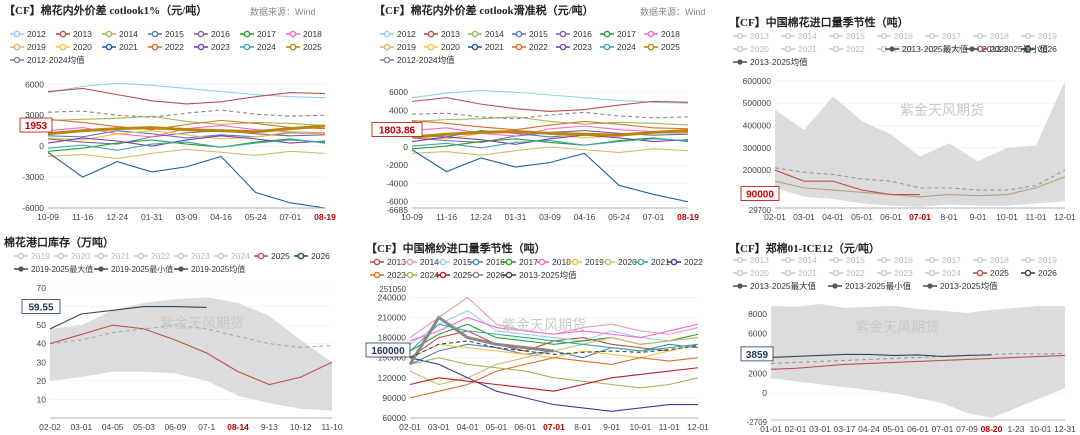  Describe the element at coordinates (757, 125) in the screenshot. I see `y-tick-label: 400000` at that location.